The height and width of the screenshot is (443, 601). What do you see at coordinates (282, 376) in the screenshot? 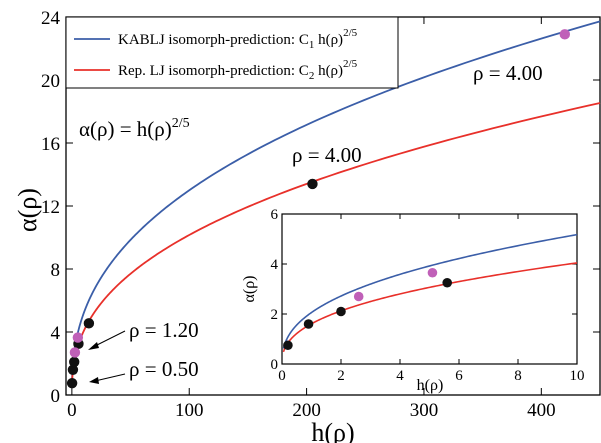
I see `inset-x-tick-label: 0` at bounding box center [282, 376].